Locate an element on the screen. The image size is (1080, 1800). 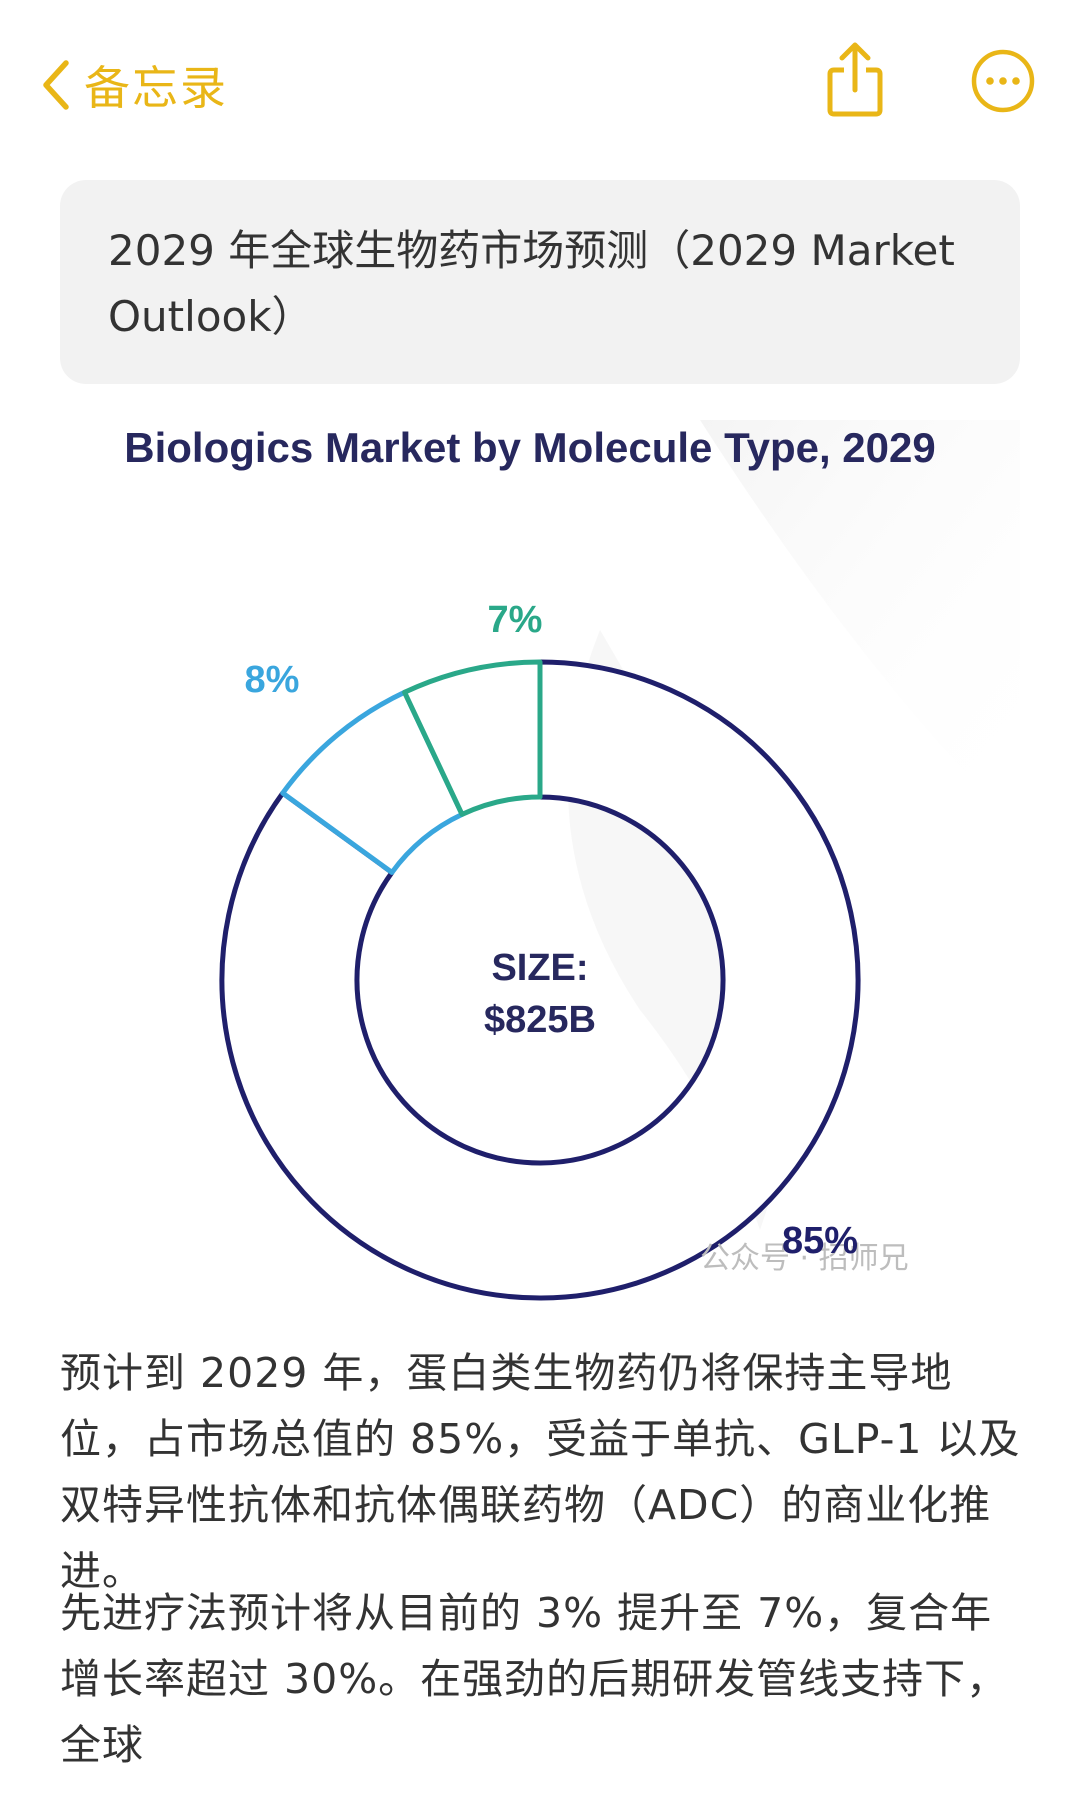
share-button is located at coordinates (855, 80).